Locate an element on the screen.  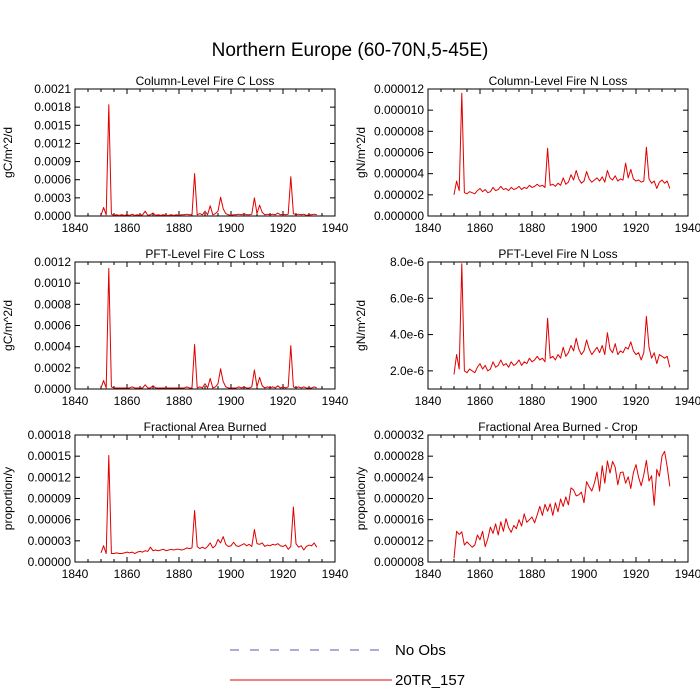
y-tick-label: 0.000032 is located at coordinates (399, 435).